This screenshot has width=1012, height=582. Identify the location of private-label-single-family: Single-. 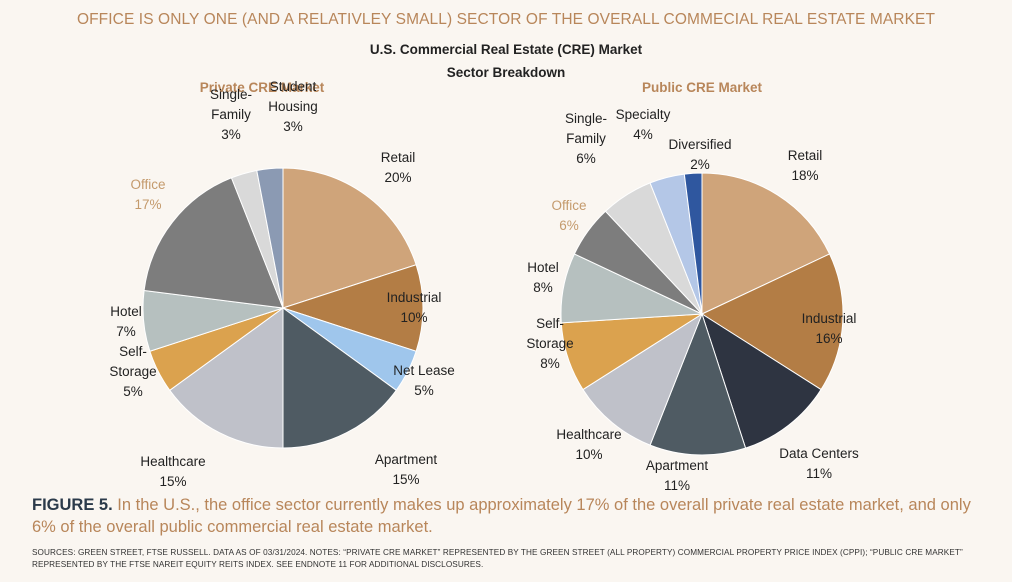
(231, 94).